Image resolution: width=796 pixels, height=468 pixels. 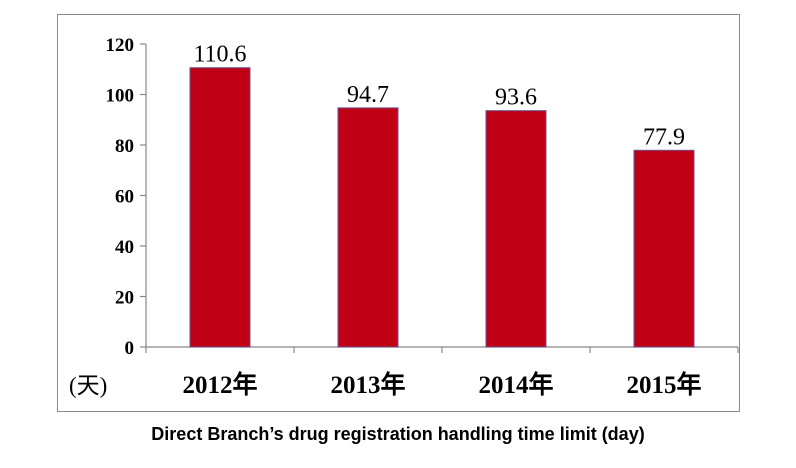 What do you see at coordinates (124, 197) in the screenshot?
I see `y-tick-label: 60` at bounding box center [124, 197].